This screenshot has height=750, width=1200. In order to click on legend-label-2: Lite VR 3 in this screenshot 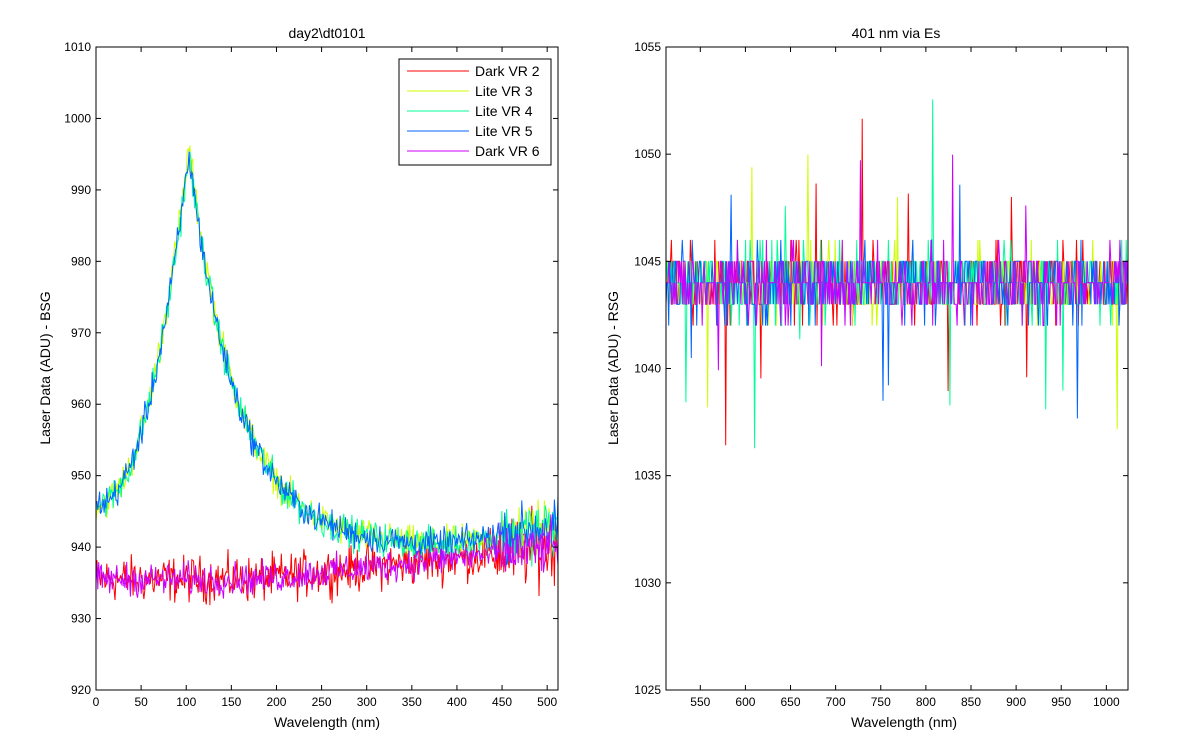, I will do `click(504, 91)`.